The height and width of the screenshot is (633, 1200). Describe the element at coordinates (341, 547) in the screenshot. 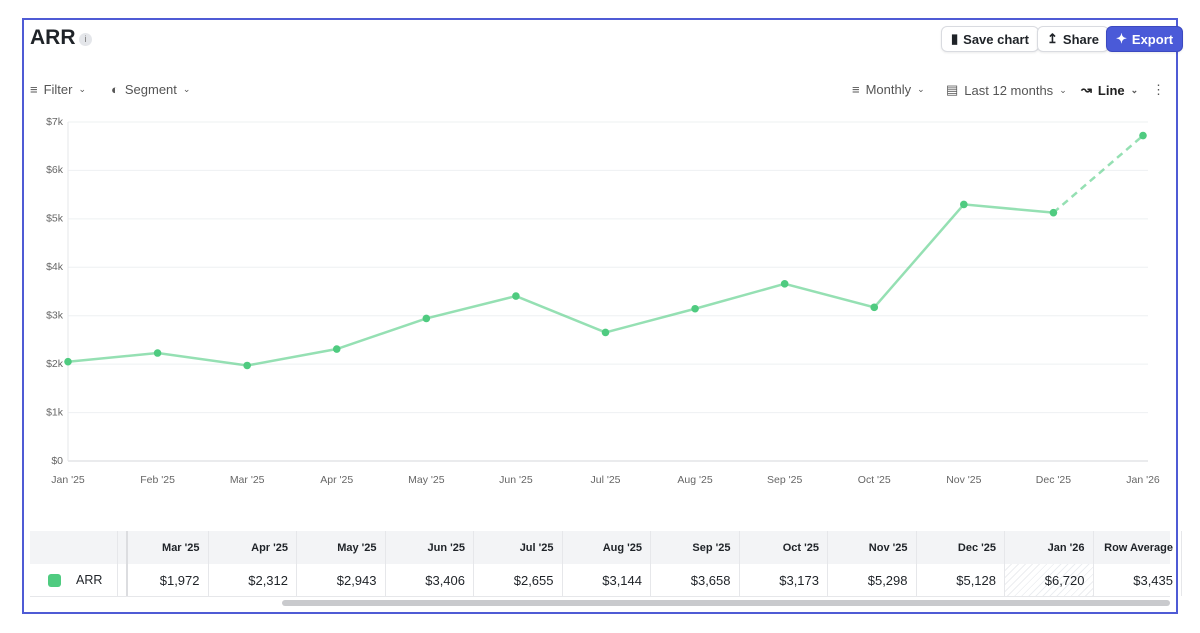

I see `column-header: May '25` at that location.